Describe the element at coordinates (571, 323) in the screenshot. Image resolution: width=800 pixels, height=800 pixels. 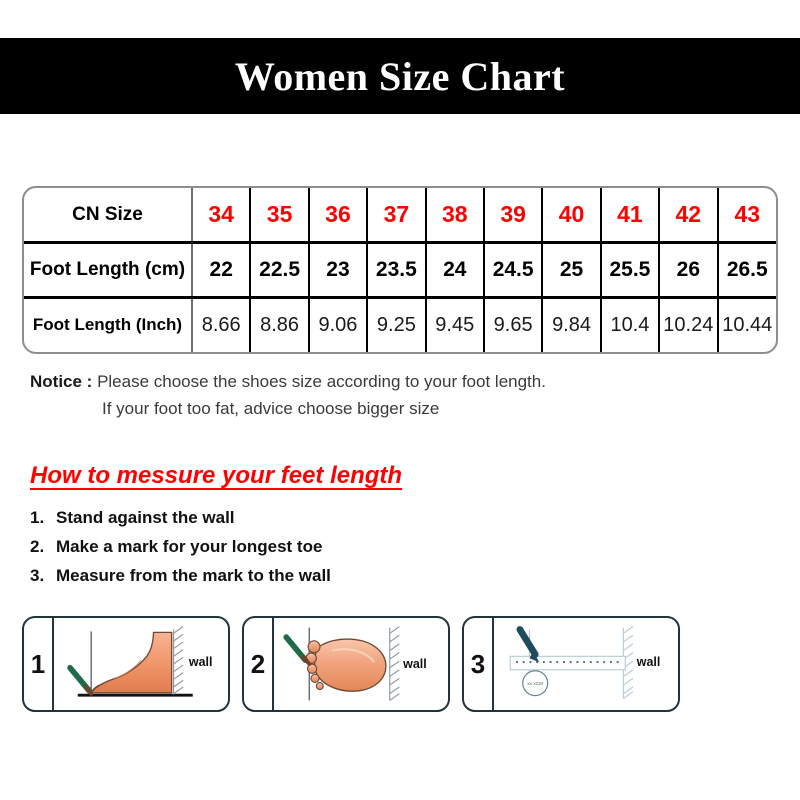
I see `cell-foot-length-inch: 9.84` at that location.